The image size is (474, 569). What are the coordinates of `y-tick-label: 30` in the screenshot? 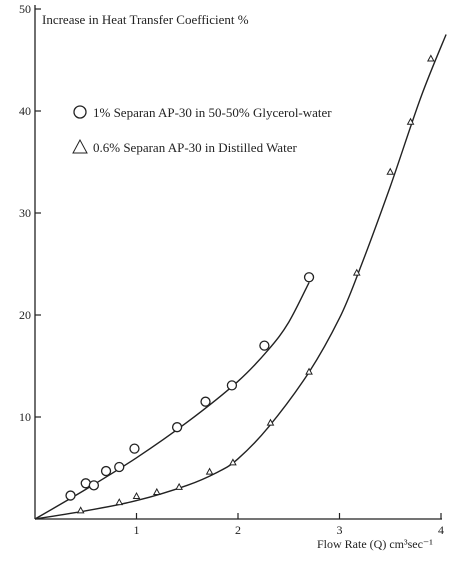 It's located at (25, 213).